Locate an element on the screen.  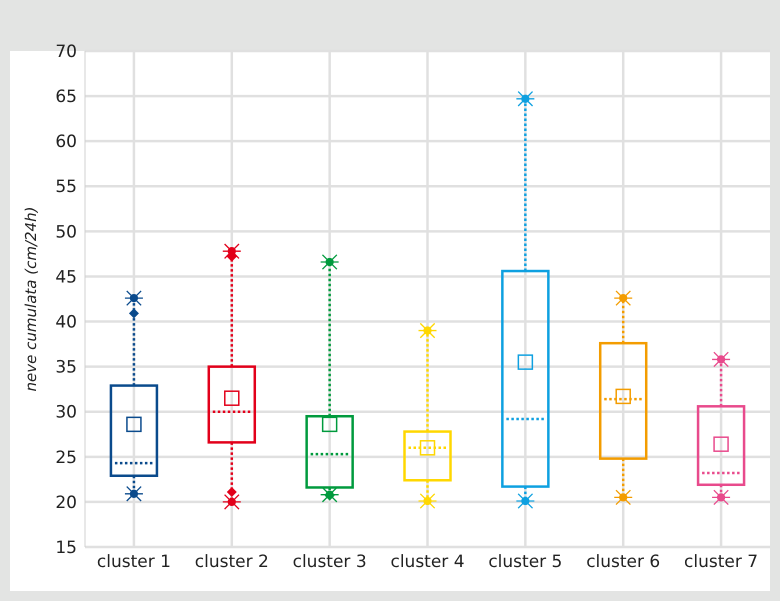
x-tick-label: cluster 6 is located at coordinates (623, 562).